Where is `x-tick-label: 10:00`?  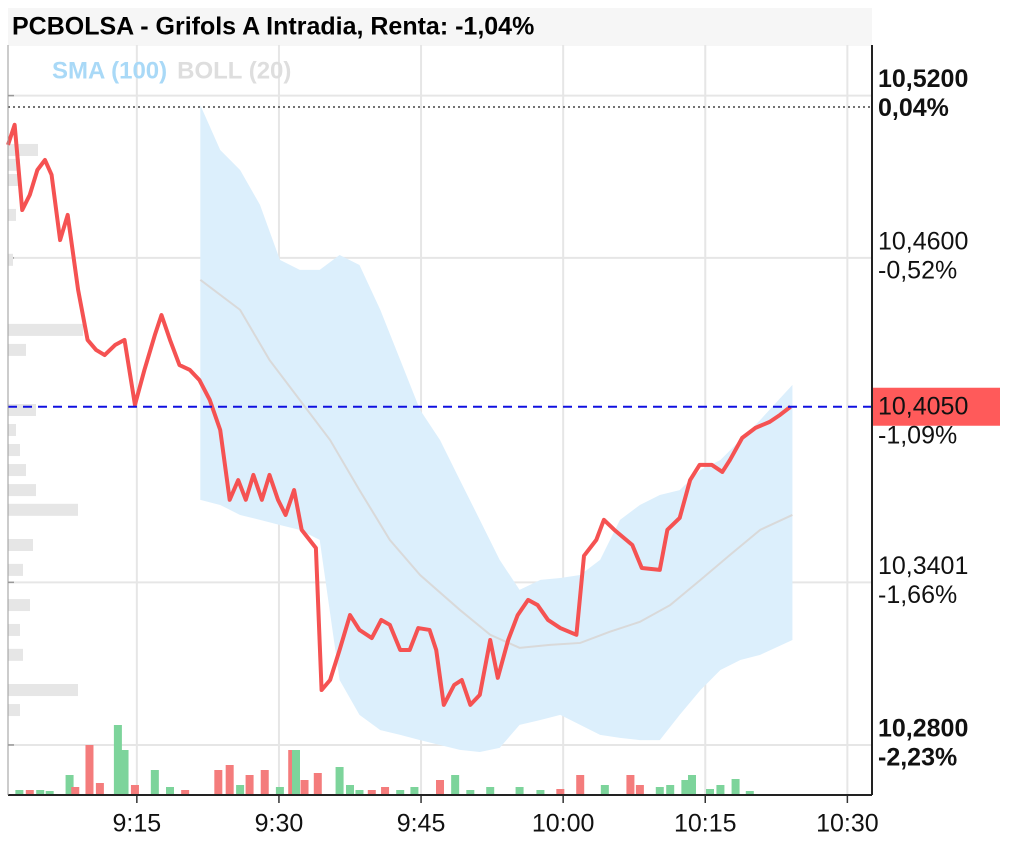
x-tick-label: 10:00 is located at coordinates (563, 824).